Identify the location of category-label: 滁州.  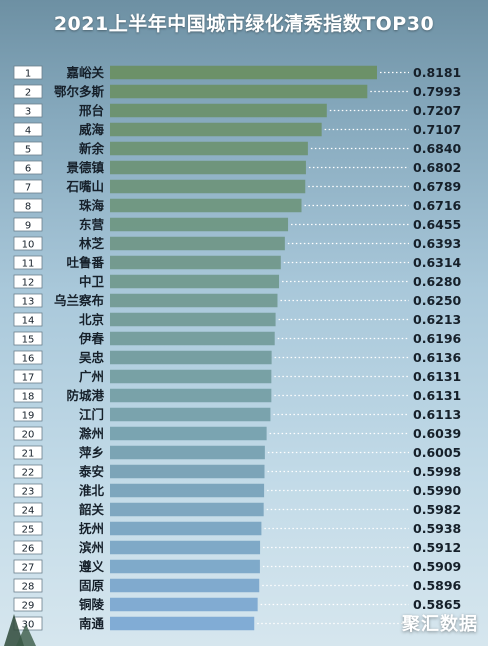
(91, 433).